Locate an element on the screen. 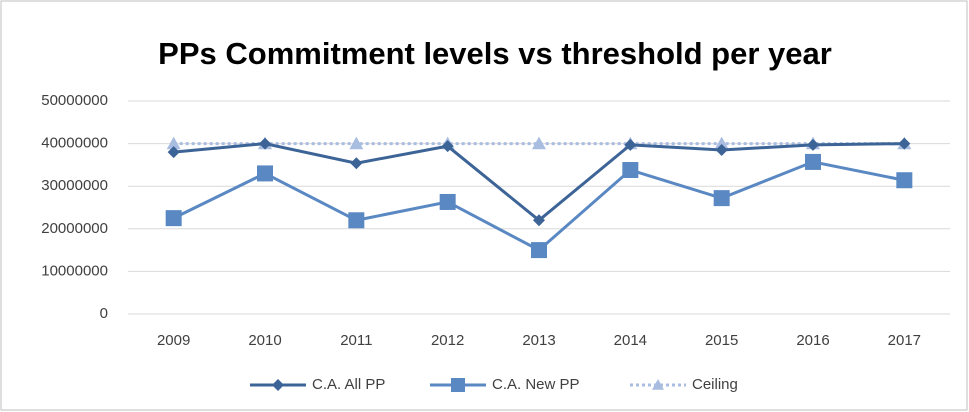 The height and width of the screenshot is (412, 969). x-tick-label: 2011 is located at coordinates (356, 340).